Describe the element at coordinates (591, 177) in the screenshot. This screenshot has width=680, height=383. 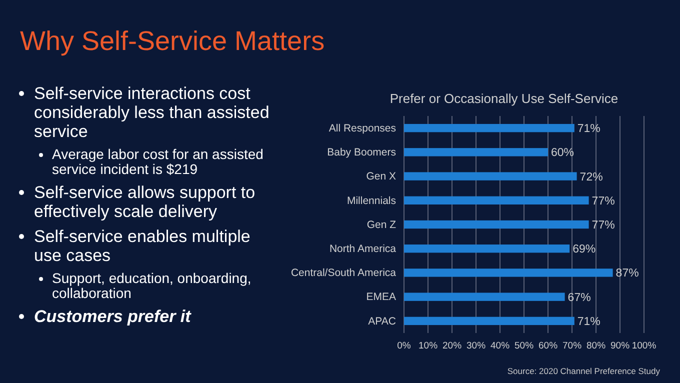
I see `data-label: 72%` at that location.